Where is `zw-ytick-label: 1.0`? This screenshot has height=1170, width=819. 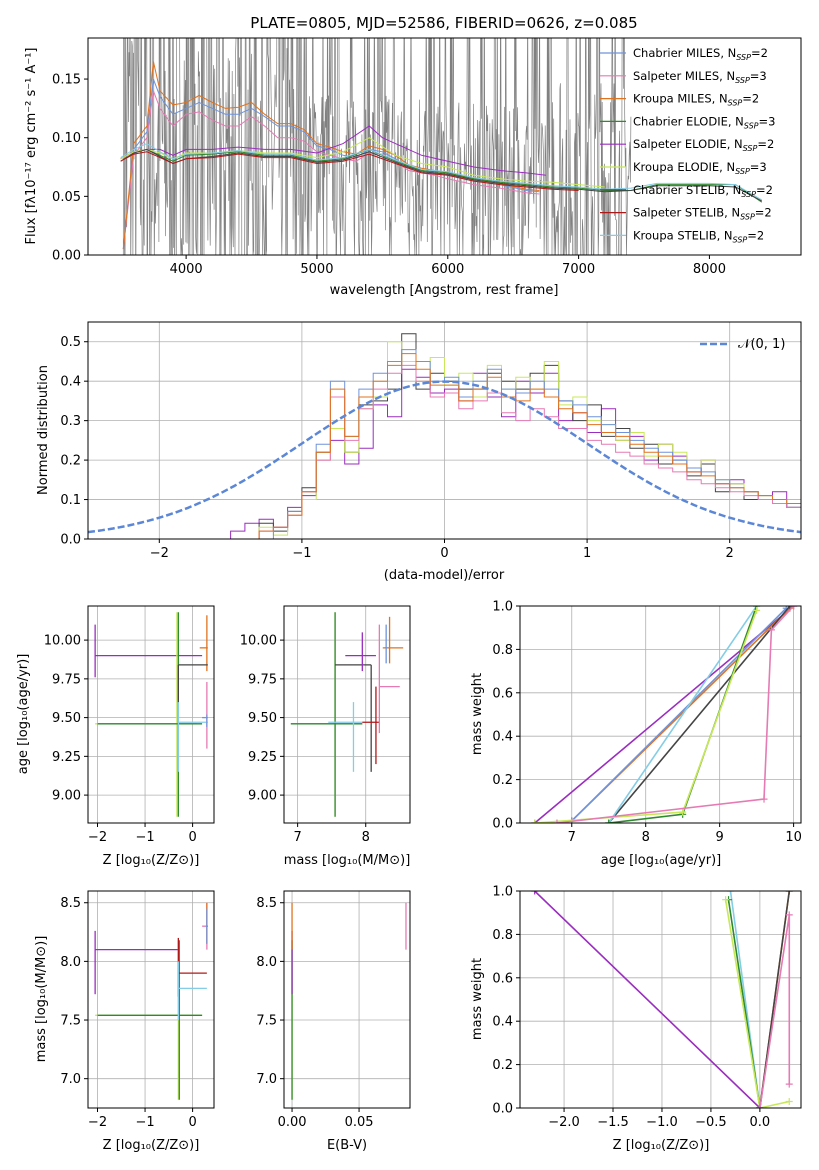
zw-ytick-label: 1.0 is located at coordinates (502, 892).